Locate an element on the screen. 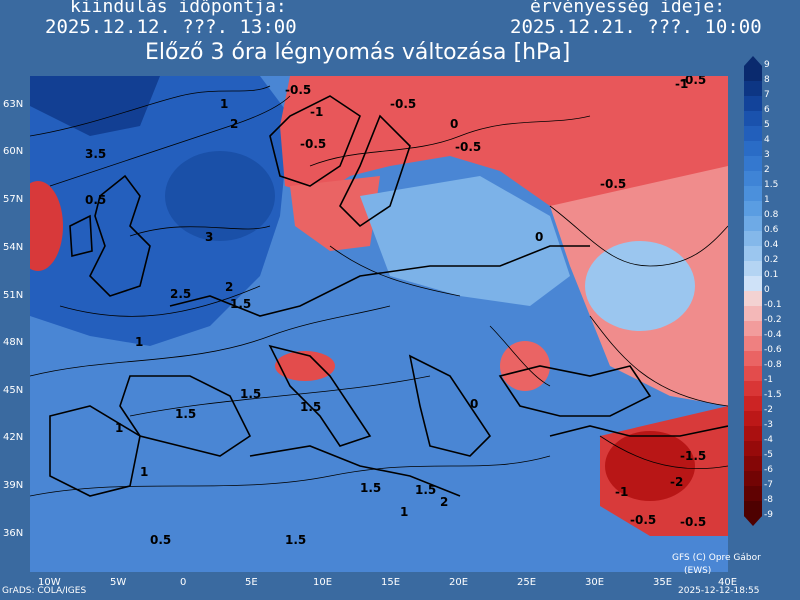 This screenshot has height=600, width=800. colorbar-tick-label: -6 is located at coordinates (768, 470).